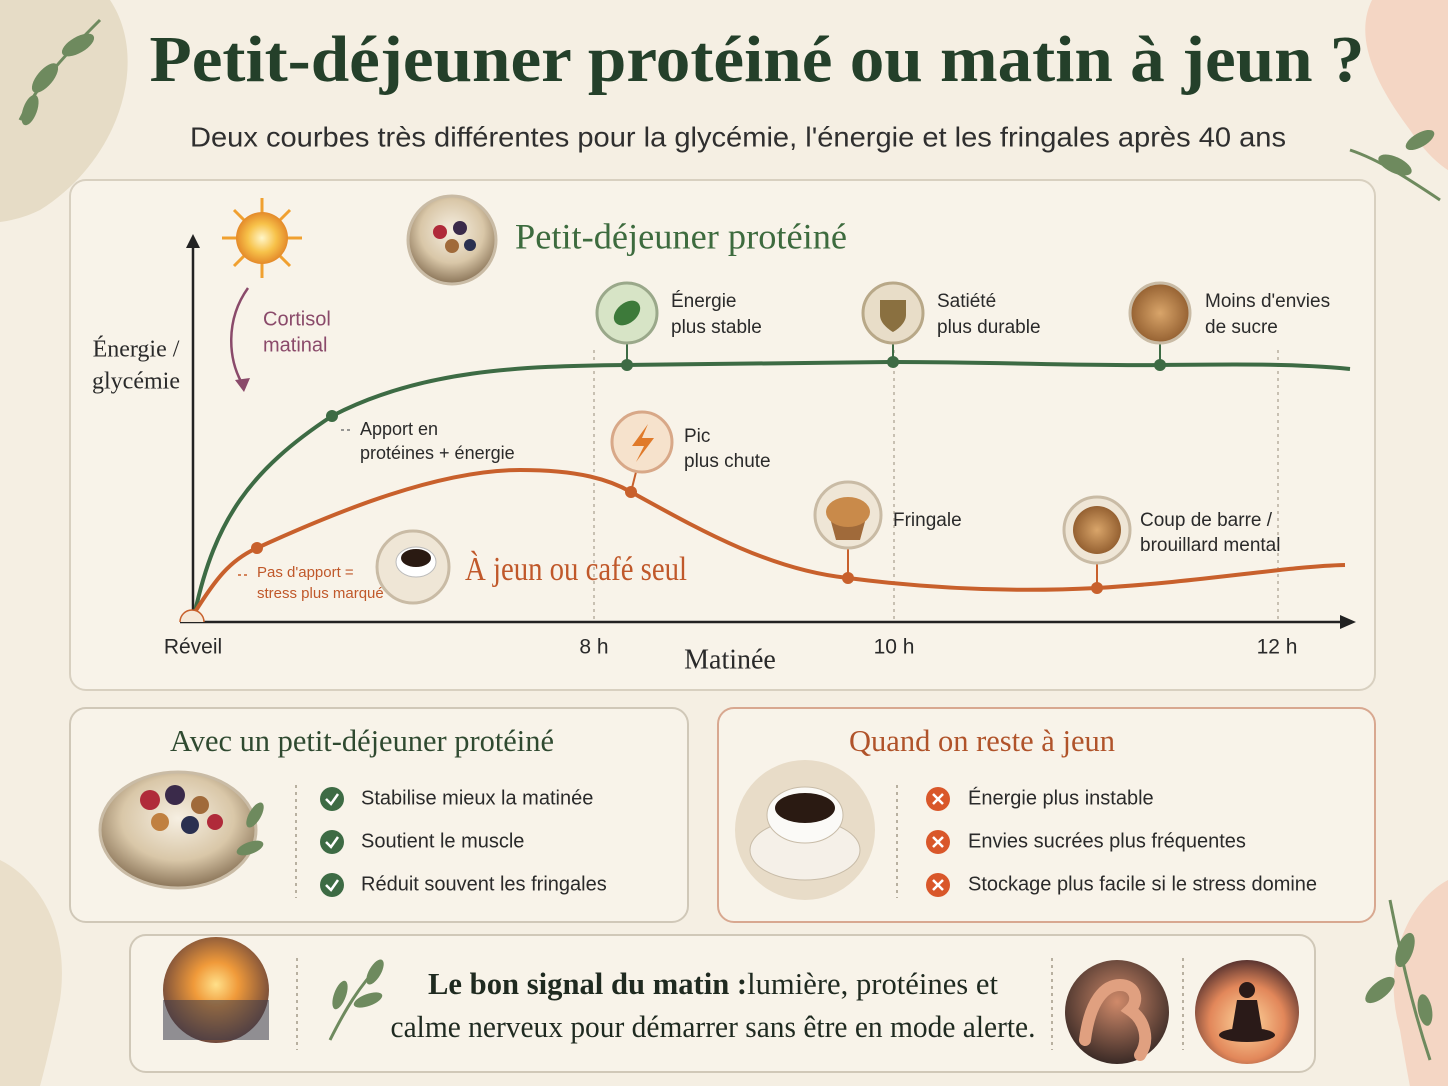 This screenshot has width=1448, height=1086. Describe the element at coordinates (240, 336) in the screenshot. I see `cortisol-arrow` at that location.